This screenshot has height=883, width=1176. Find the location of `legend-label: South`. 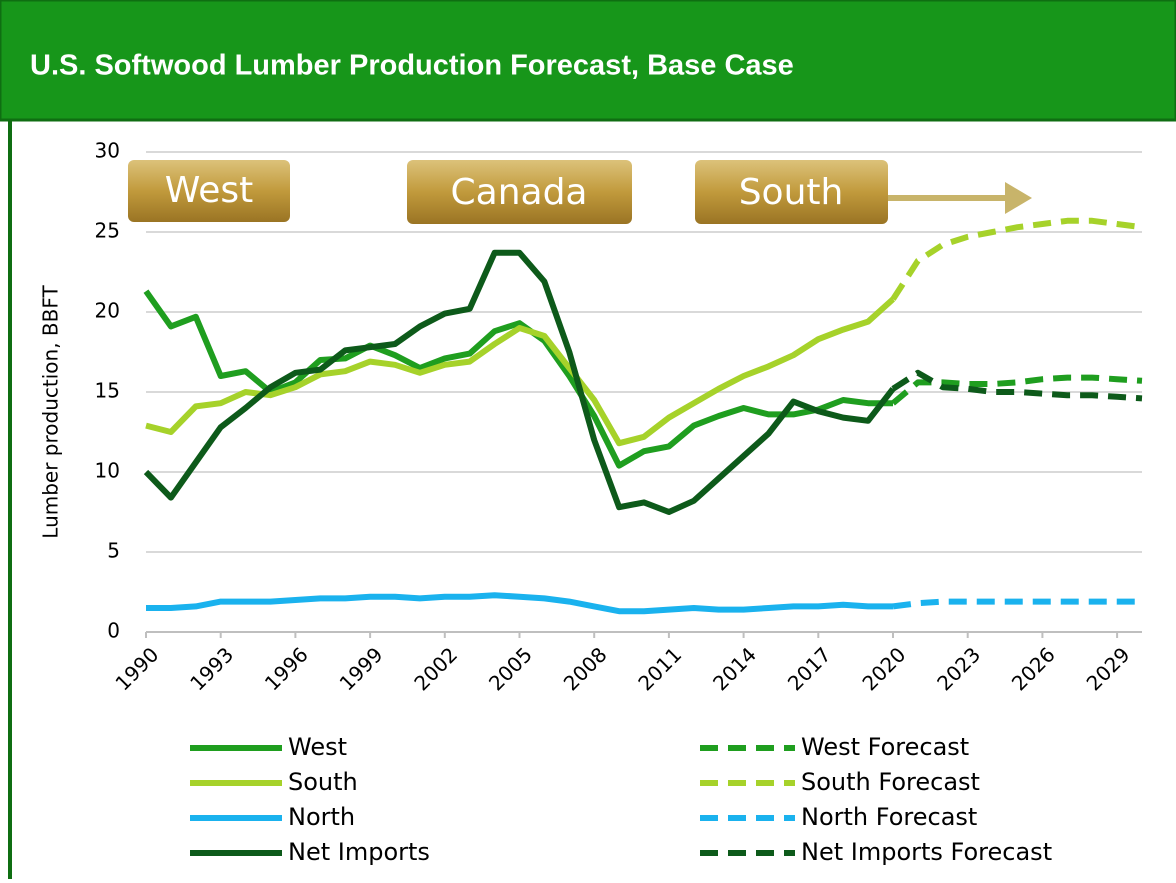

legend-label: South is located at coordinates (323, 782).